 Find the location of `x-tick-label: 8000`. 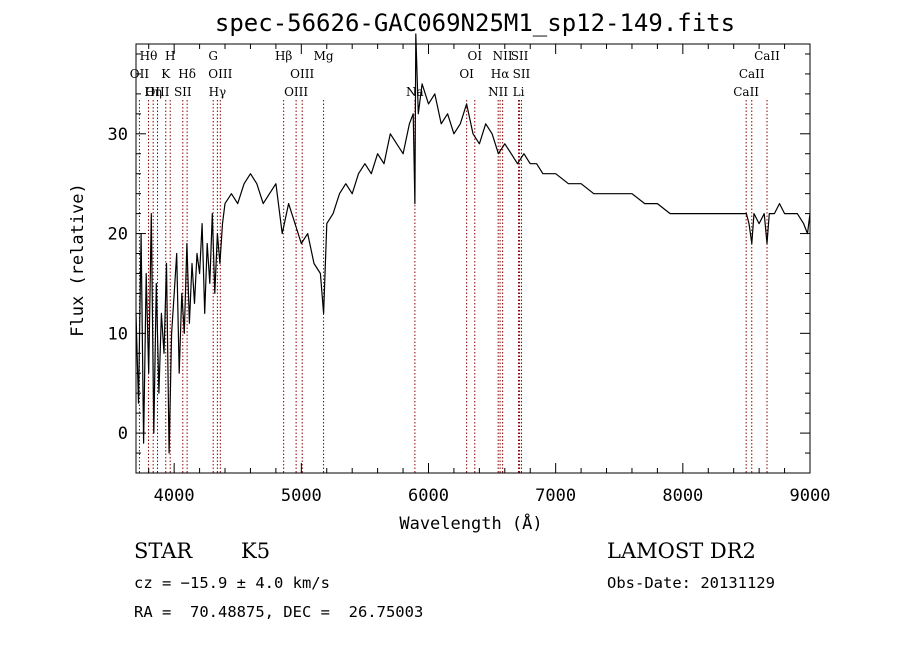

x-tick-label: 8000 is located at coordinates (682, 496).